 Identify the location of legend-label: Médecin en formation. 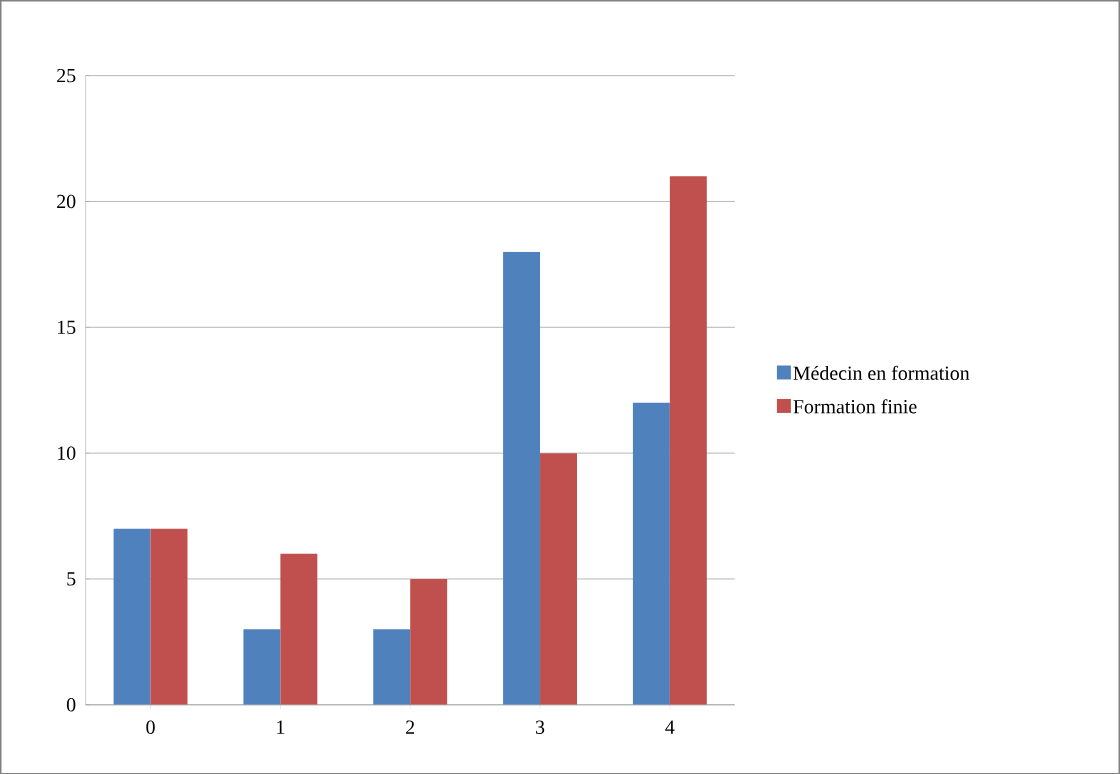
(881, 372).